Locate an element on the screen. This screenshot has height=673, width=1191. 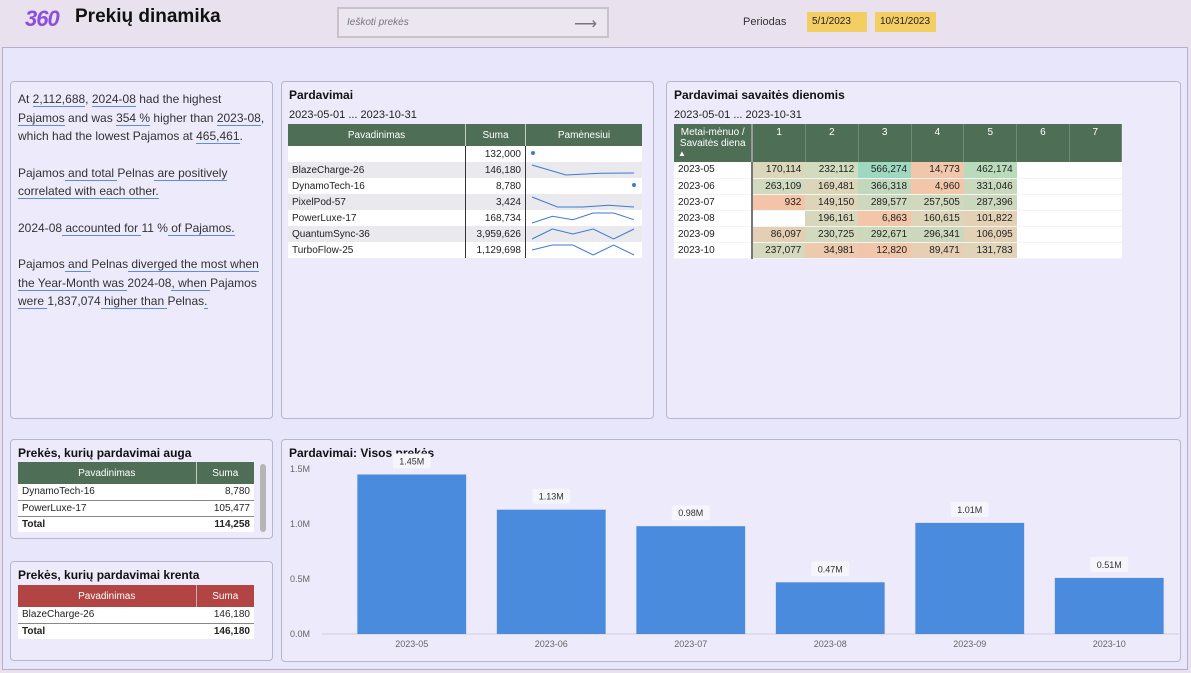
total-row: Total 146,180 is located at coordinates (136, 630).